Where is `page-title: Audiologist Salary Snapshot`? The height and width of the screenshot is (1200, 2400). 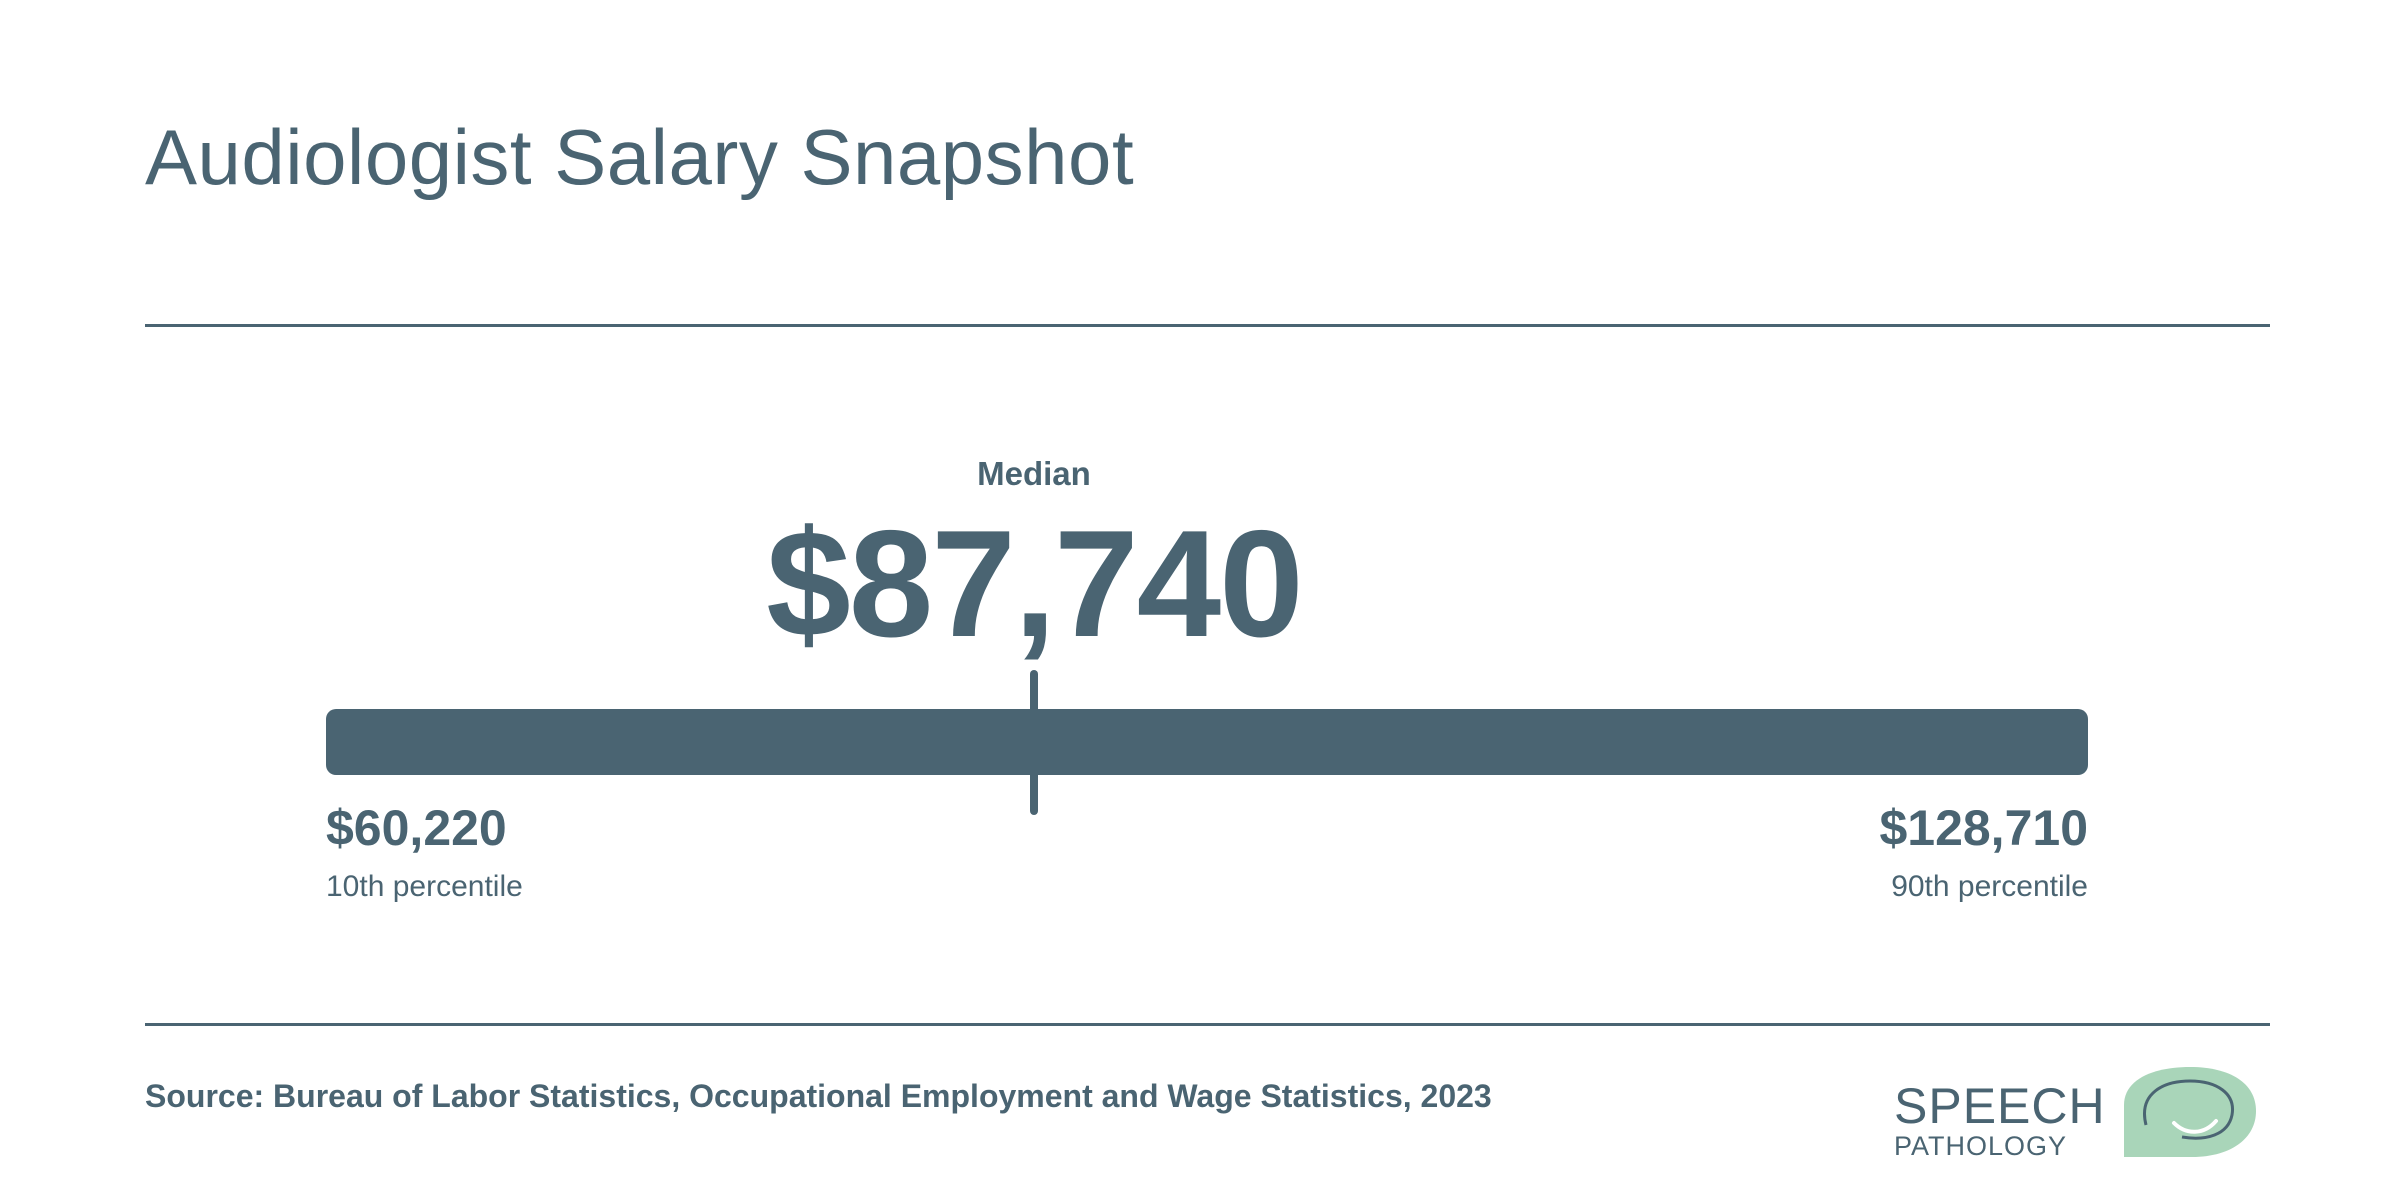 page-title: Audiologist Salary Snapshot is located at coordinates (640, 157).